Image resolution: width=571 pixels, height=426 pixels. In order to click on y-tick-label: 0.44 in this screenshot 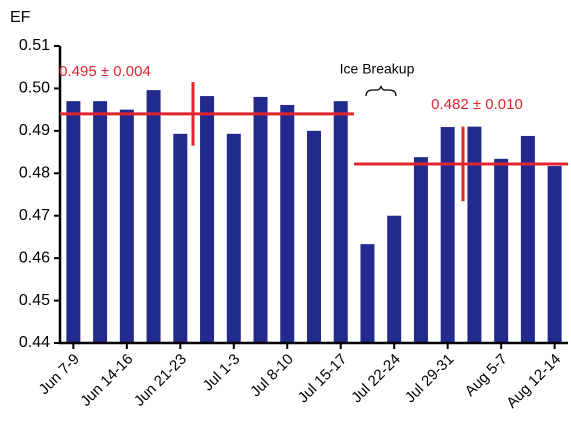, I will do `click(34, 342)`.